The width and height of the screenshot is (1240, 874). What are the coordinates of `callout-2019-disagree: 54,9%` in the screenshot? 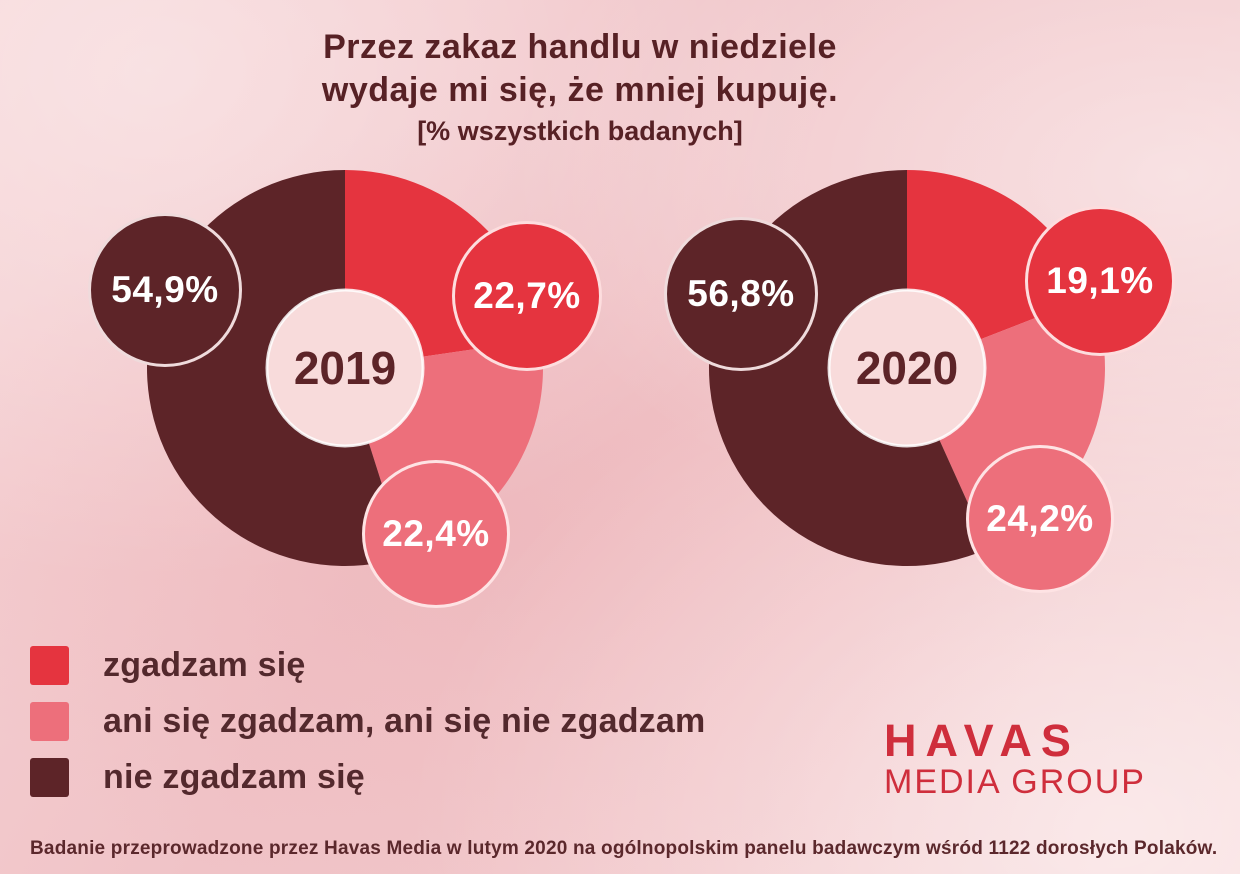 It's located at (165, 290).